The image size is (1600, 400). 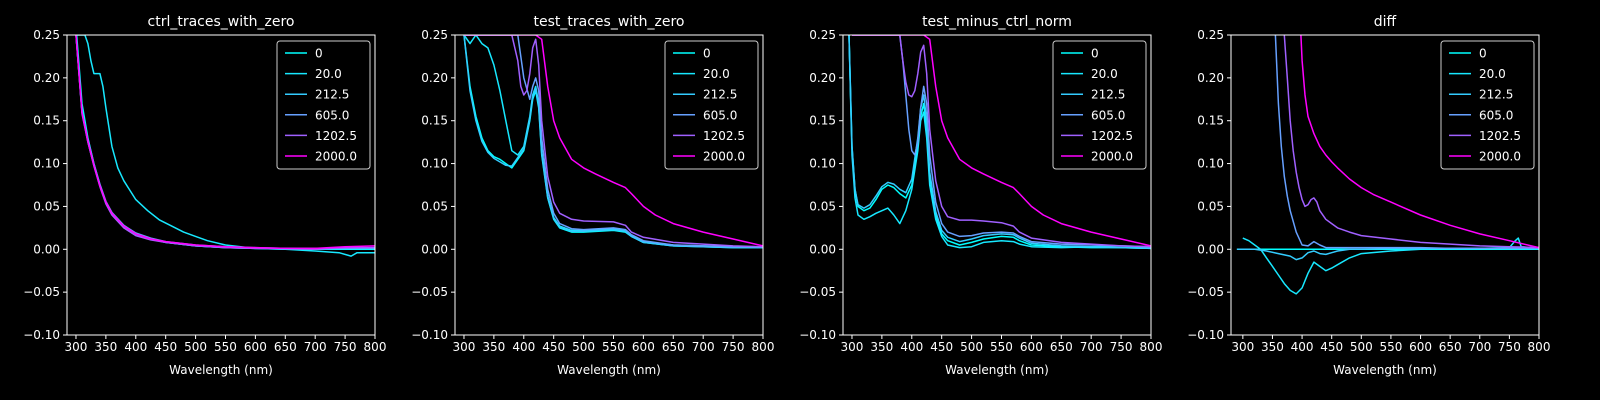 I want to click on chart-title: test_traces_with_zero, so click(x=609, y=22).